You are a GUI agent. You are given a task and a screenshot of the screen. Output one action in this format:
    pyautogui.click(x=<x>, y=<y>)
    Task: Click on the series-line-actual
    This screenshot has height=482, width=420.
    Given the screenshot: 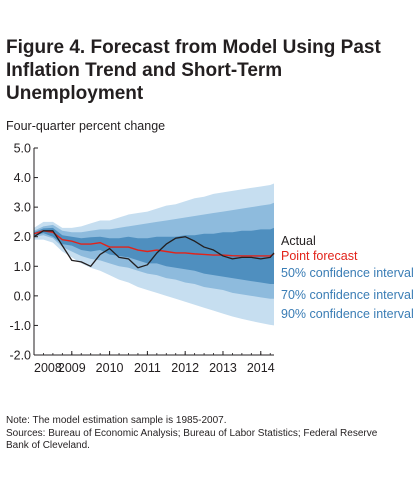 What is the action you would take?
    pyautogui.click(x=154, y=249)
    